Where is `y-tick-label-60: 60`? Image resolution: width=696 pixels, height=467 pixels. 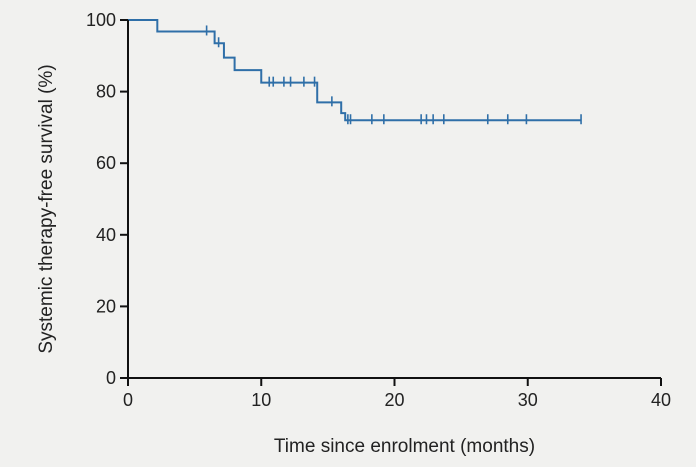
y-tick-label-60: 60 is located at coordinates (106, 163).